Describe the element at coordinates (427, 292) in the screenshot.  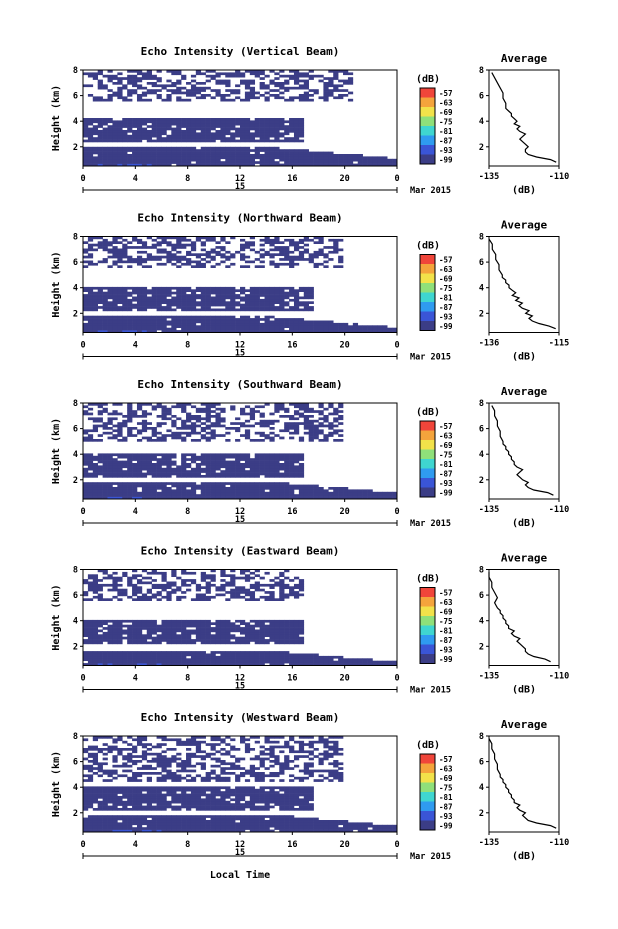
I see `colorbar-frame` at that location.